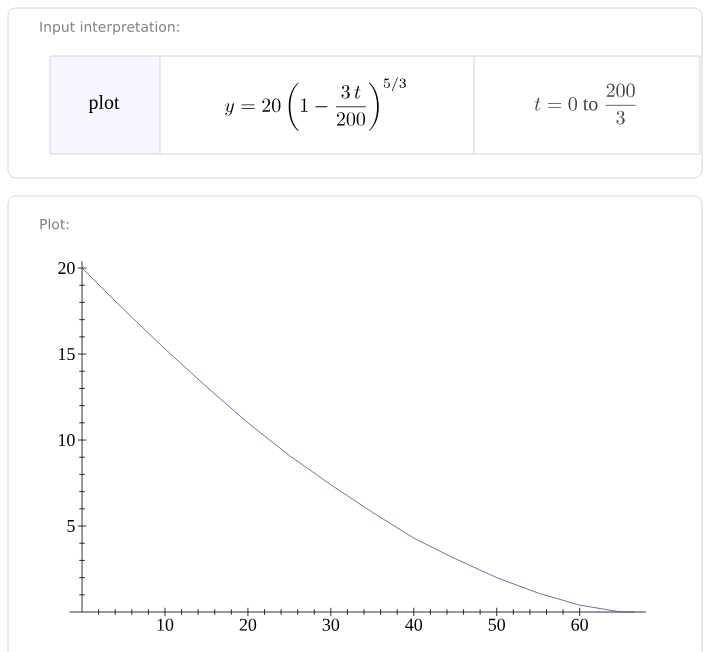  I want to click on x-tick-label: 30, so click(331, 624).